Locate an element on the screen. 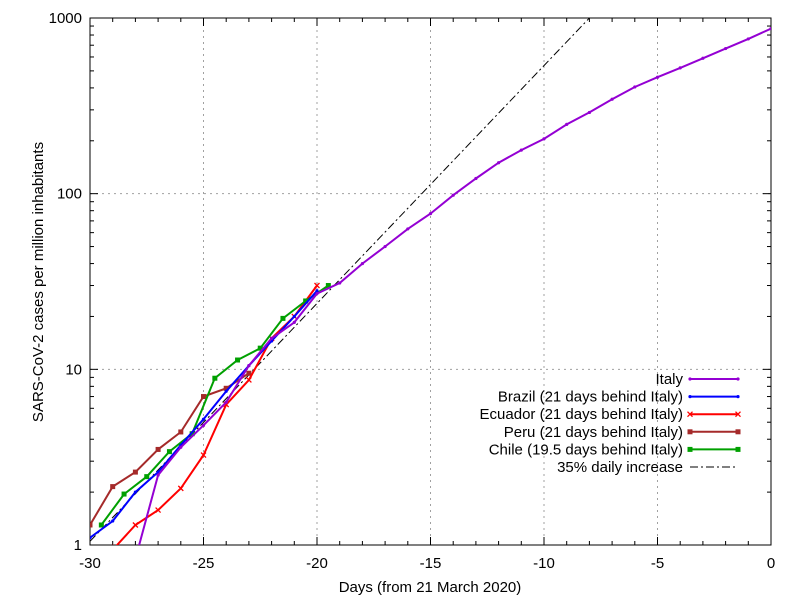 The height and width of the screenshot is (600, 800). y-tick-label: 100 is located at coordinates (69, 194).